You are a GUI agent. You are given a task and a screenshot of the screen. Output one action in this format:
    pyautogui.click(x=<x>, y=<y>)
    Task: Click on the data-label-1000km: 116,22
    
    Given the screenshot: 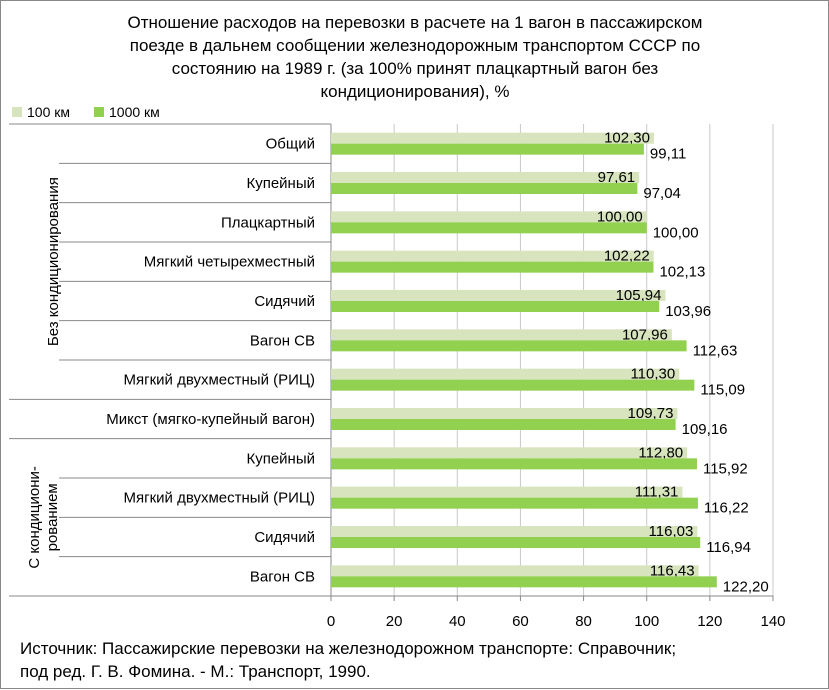 What is the action you would take?
    pyautogui.click(x=726, y=508)
    